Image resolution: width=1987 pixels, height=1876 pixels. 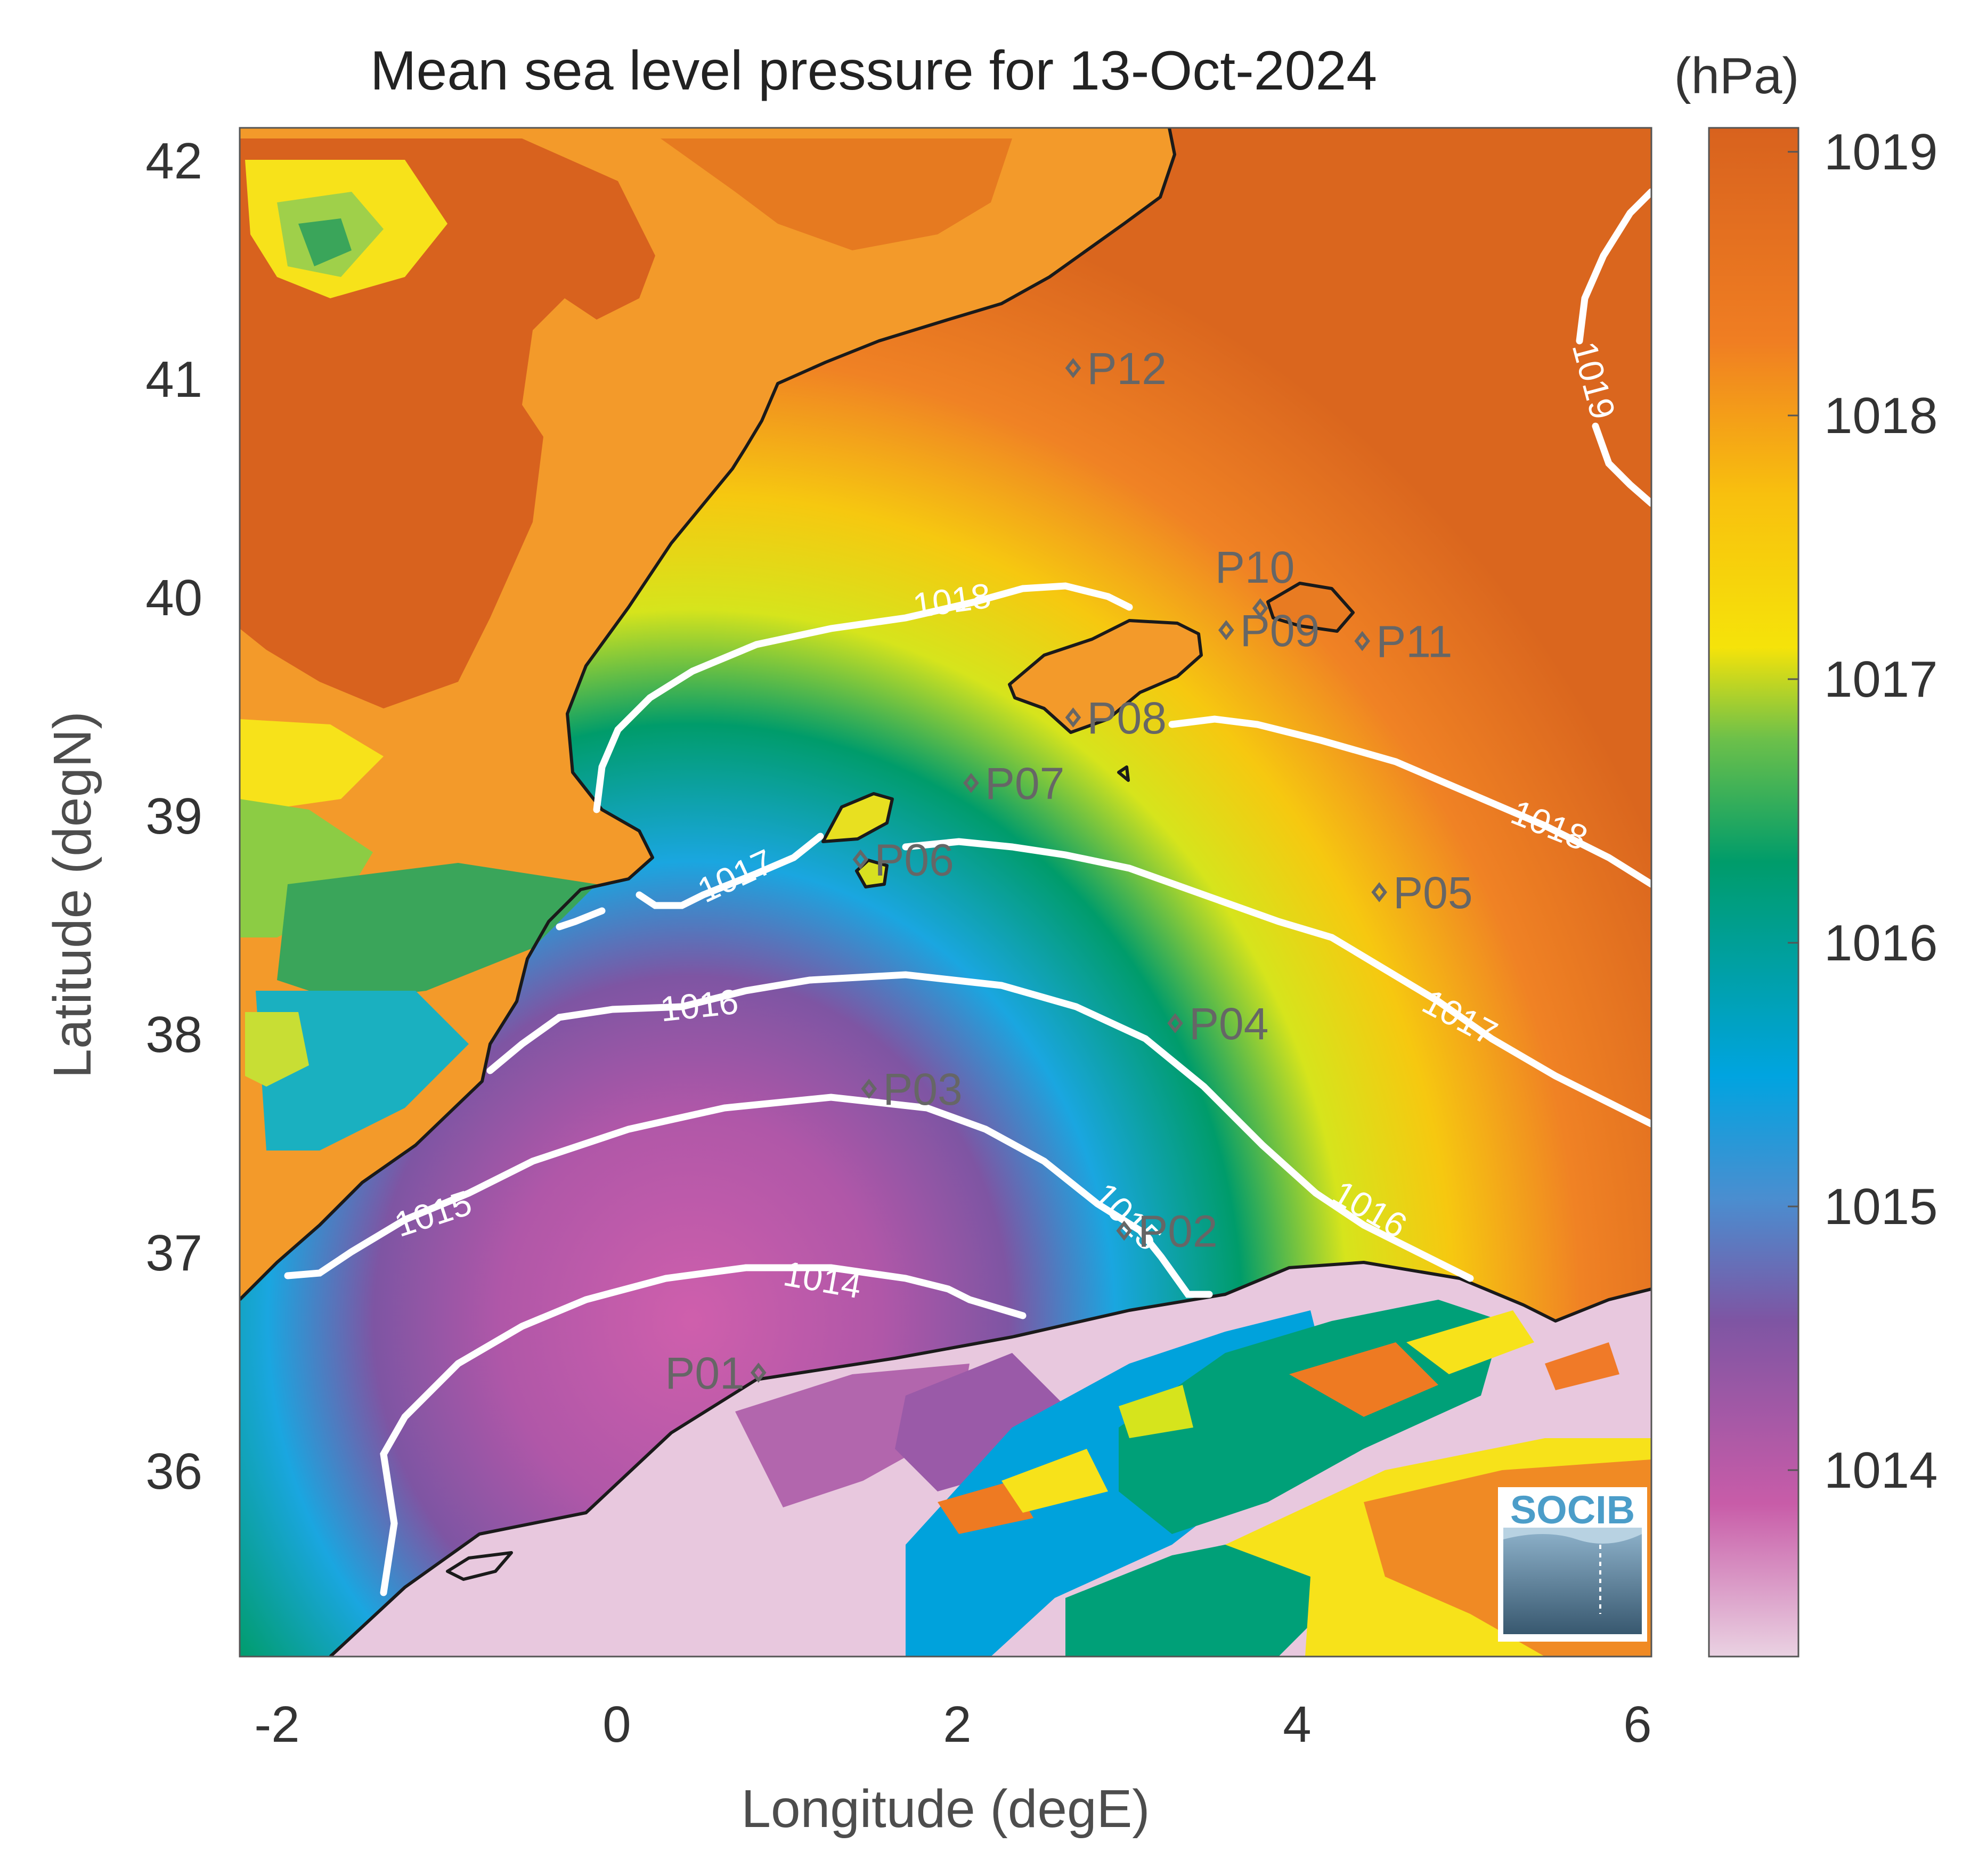 I want to click on island-formentera, so click(x=872, y=873).